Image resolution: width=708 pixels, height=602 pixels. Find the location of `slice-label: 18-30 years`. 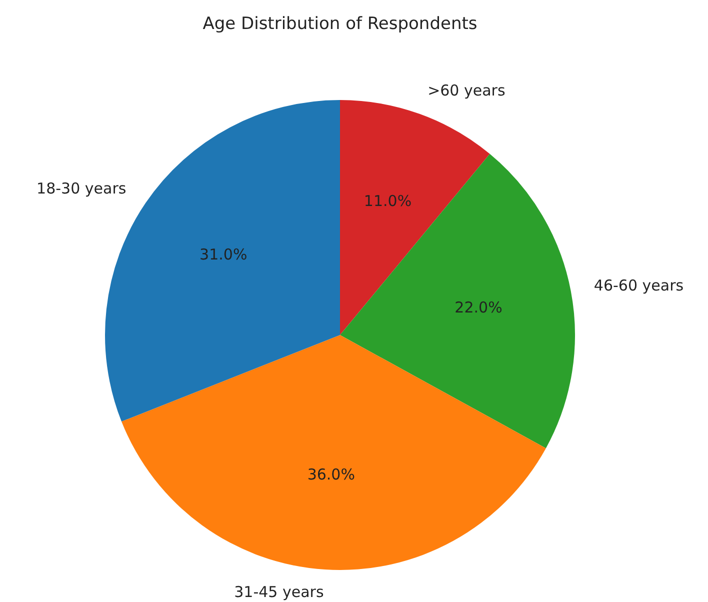

slice-label: 18-30 years is located at coordinates (81, 189).